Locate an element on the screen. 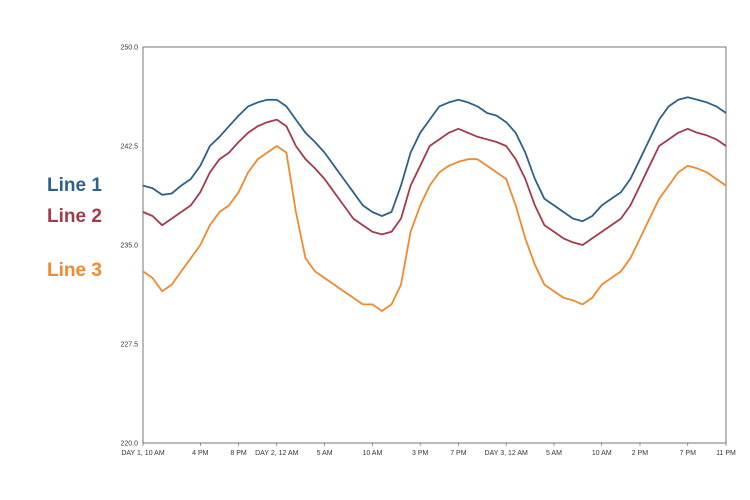 The width and height of the screenshot is (750, 500). y-tick-label: 235.0 is located at coordinates (129, 246).